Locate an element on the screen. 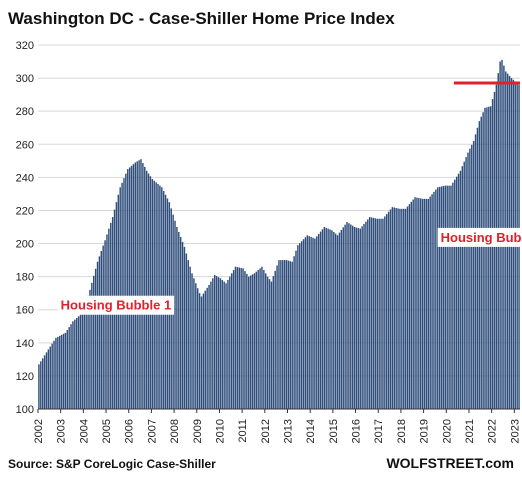 This screenshot has width=522, height=478. y-tick-label: 140 is located at coordinates (25, 344).